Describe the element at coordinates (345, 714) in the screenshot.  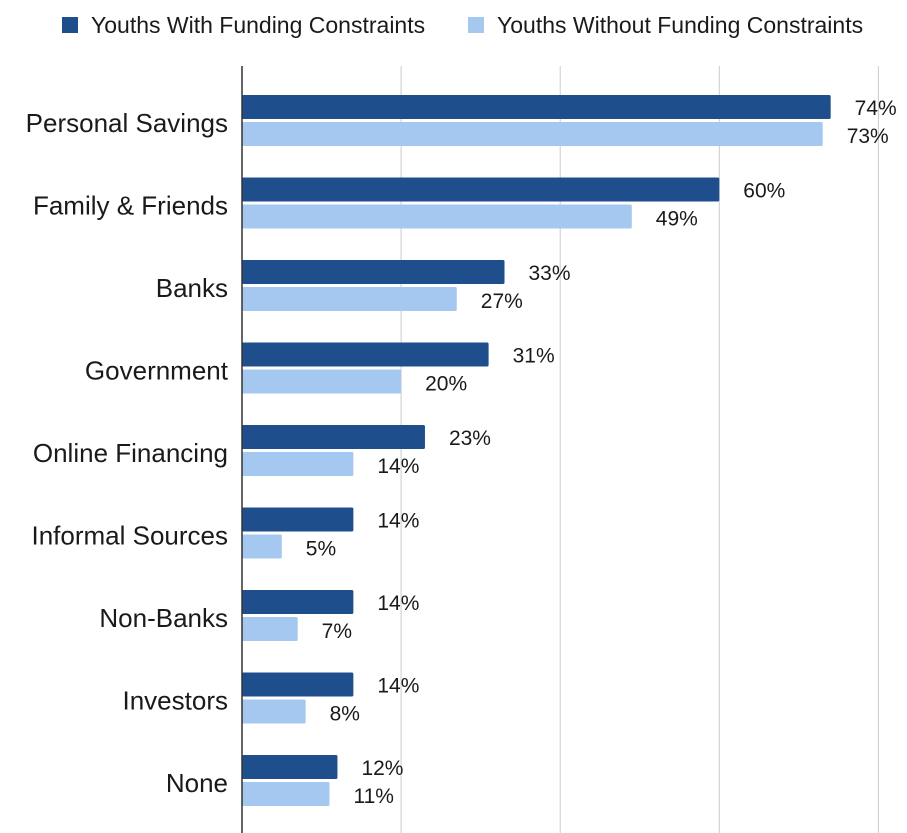
I see `data-label-series-2: 8%` at that location.